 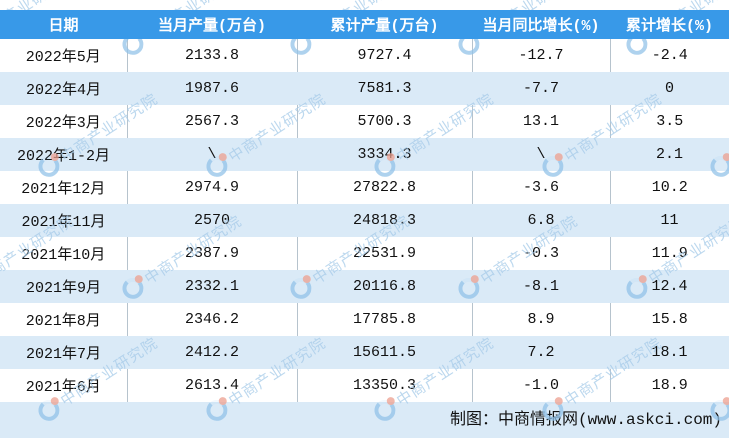 I want to click on cell-value: 2346.2, so click(x=211, y=319).